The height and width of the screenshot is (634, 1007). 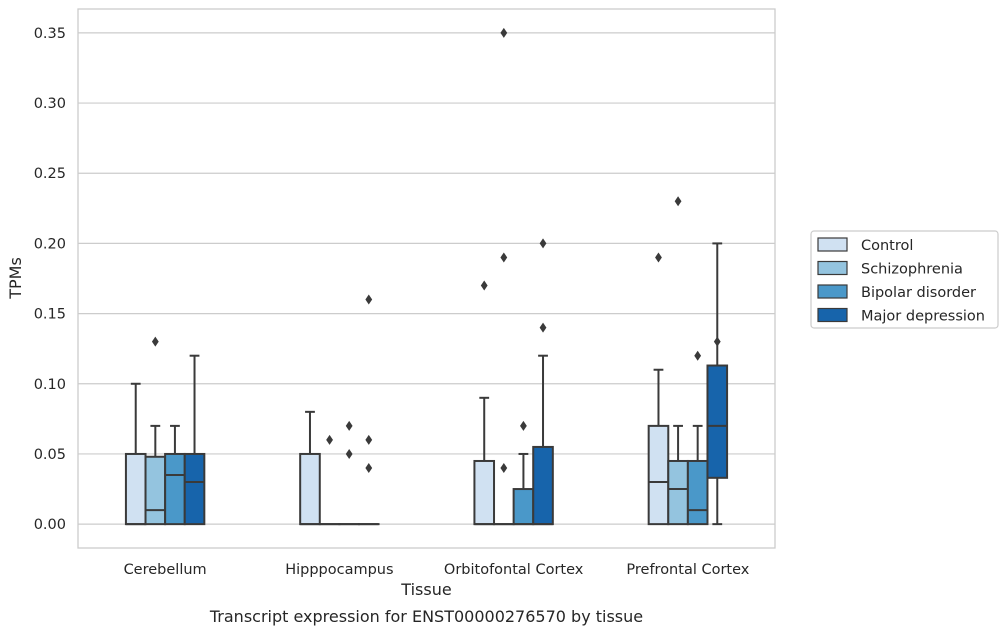 I want to click on y-tick-label: 0.00, so click(x=50, y=525).